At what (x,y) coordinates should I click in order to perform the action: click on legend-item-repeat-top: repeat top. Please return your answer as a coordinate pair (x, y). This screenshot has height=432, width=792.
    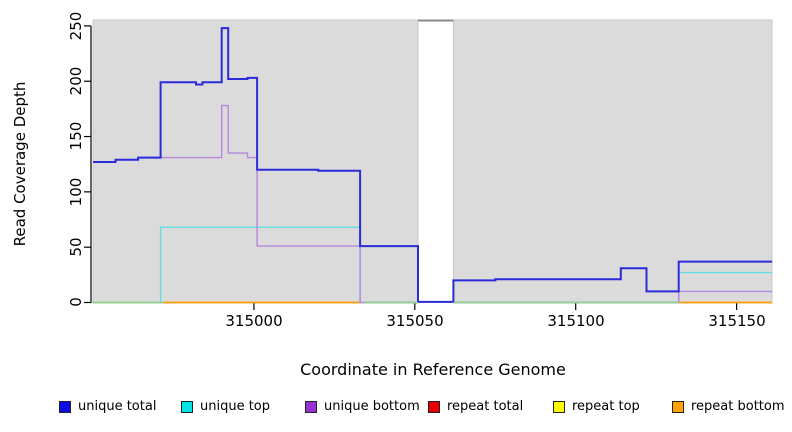
    Looking at the image, I should click on (596, 407).